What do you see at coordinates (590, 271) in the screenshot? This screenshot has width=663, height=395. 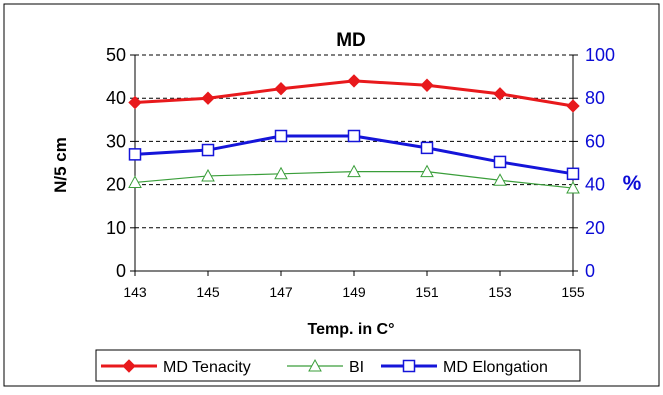 I see `y-right-tick-label: 0` at bounding box center [590, 271].